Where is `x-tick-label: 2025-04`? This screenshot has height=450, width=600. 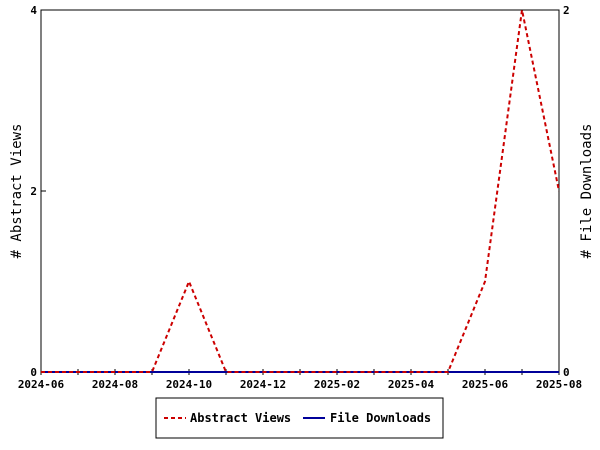 x-tick-label: 2025-04 is located at coordinates (411, 384).